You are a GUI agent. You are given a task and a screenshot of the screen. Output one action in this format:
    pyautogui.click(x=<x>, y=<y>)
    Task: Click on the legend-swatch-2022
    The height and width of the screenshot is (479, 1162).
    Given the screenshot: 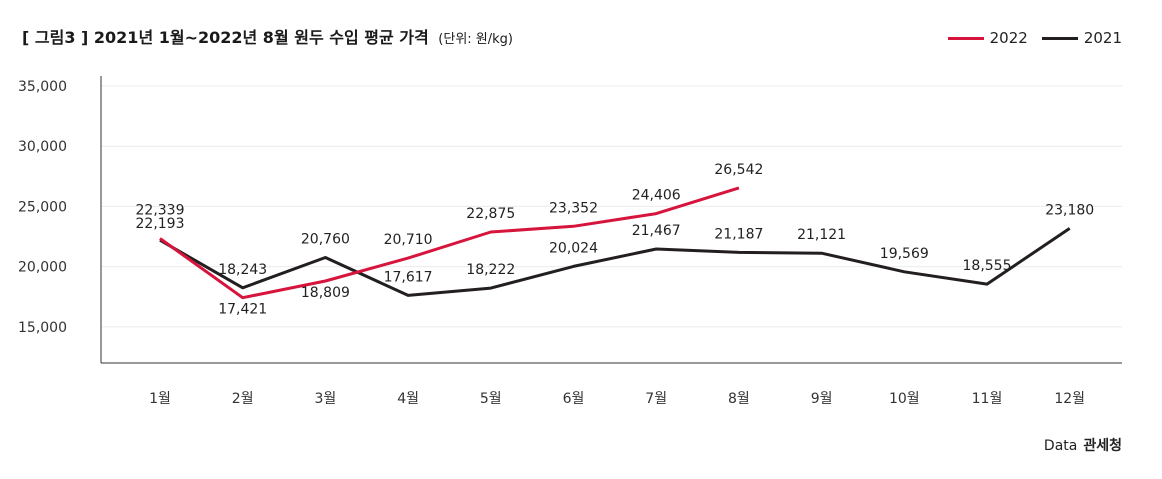 What is the action you would take?
    pyautogui.click(x=965, y=38)
    